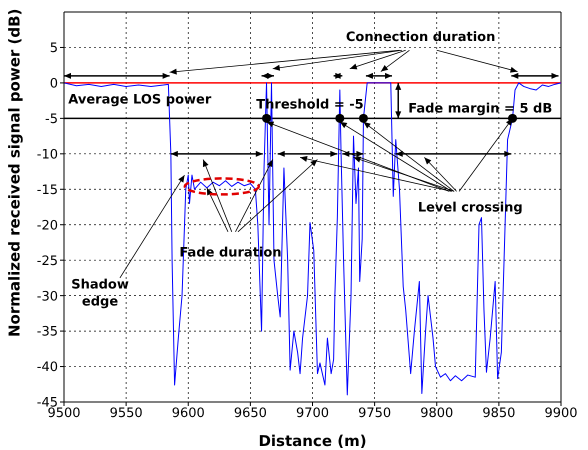 The width and height of the screenshot is (588, 450). Describe the element at coordinates (312, 441) in the screenshot. I see `x-axis-title: Distance (m)` at that location.